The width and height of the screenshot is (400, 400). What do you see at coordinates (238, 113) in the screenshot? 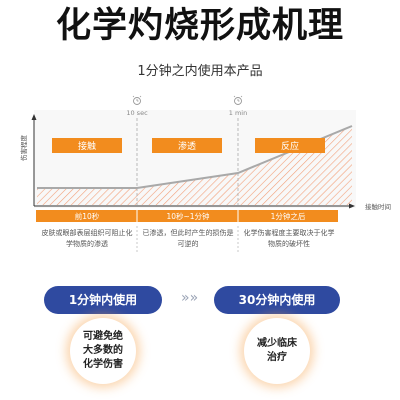
I see `marker-label-1min: 1 min` at bounding box center [238, 113].